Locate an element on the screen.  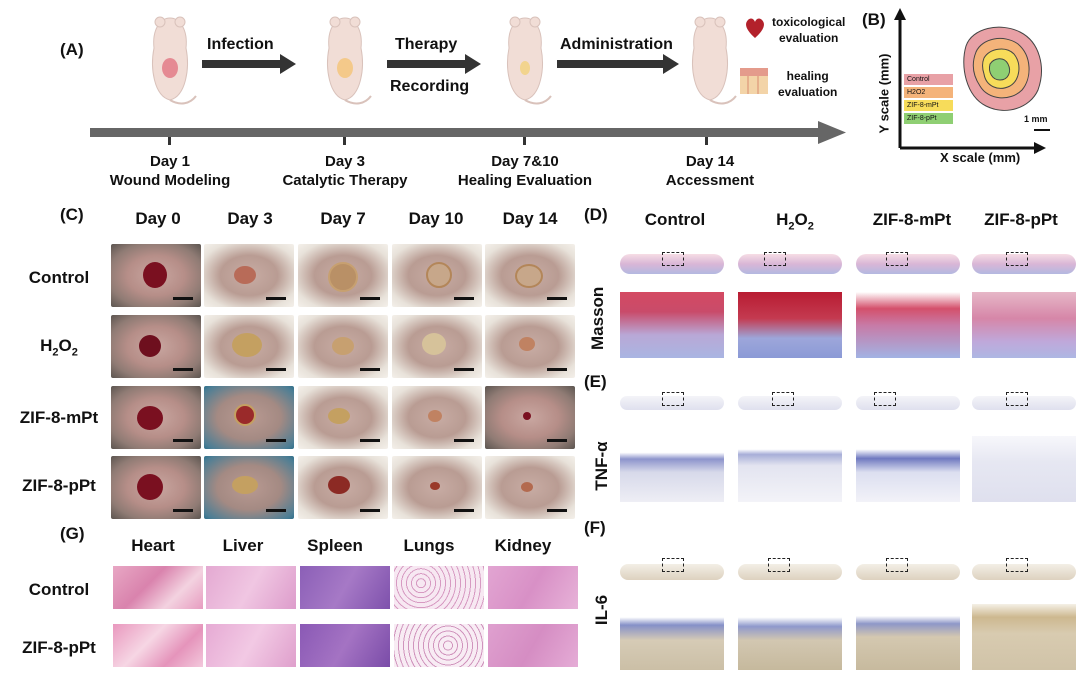
wound-photo-mpt-d7 is located at coordinates (343, 417).